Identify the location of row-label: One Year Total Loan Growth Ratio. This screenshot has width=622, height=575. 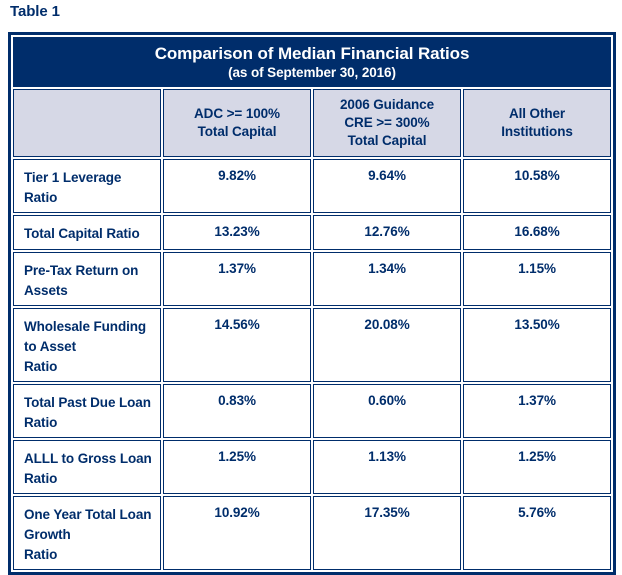
(87, 533).